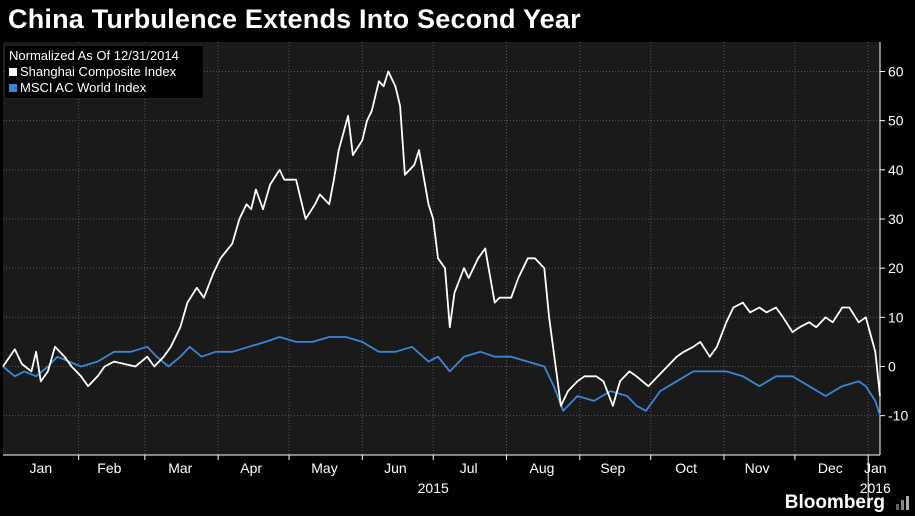 The width and height of the screenshot is (915, 516). Describe the element at coordinates (875, 488) in the screenshot. I see `x-year-label: 2016` at that location.